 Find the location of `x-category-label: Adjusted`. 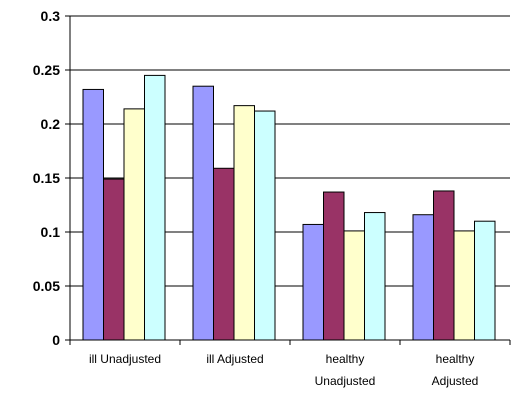

x-category-label: Adjusted is located at coordinates (455, 381).